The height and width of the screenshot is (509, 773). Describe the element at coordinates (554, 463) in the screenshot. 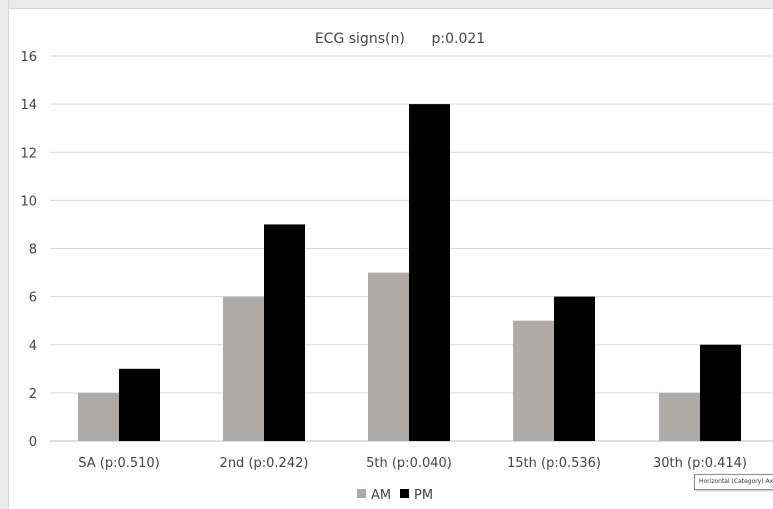

I see `x-category-label: 15th (p:0.536)` at that location.